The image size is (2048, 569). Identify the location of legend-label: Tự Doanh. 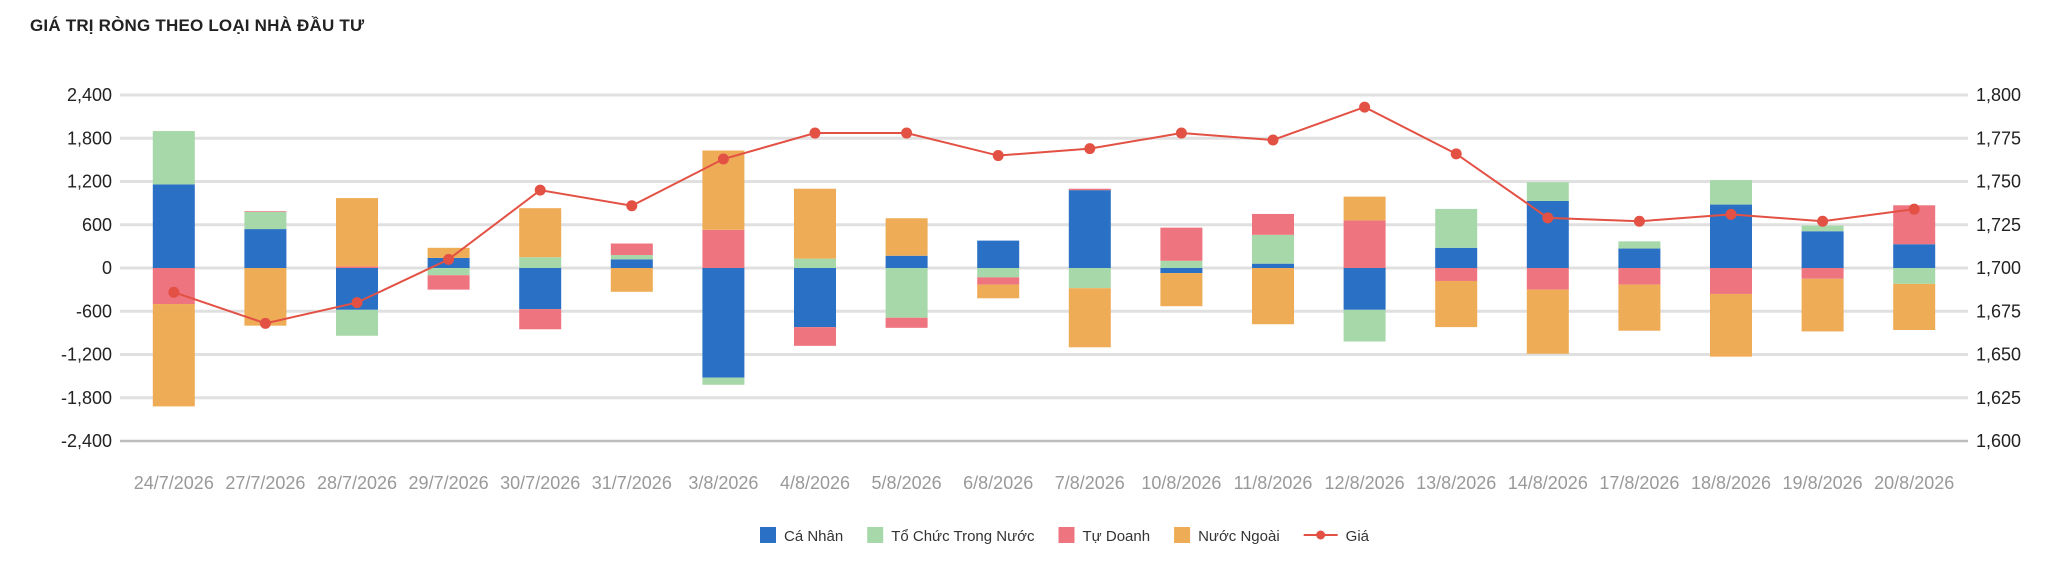
(1117, 536).